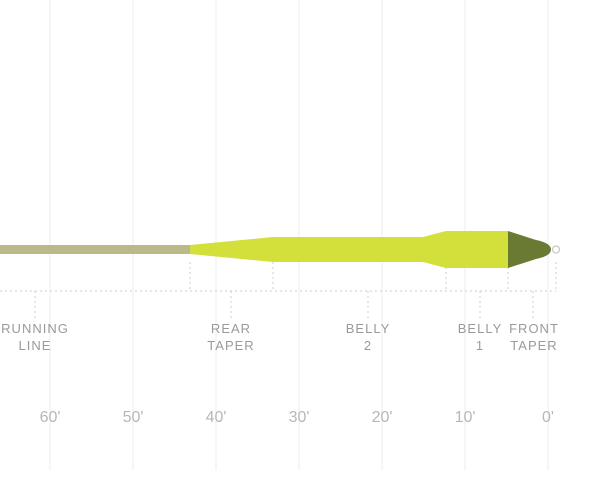 This screenshot has height=500, width=600. I want to click on label-line: REAR, so click(231, 328).